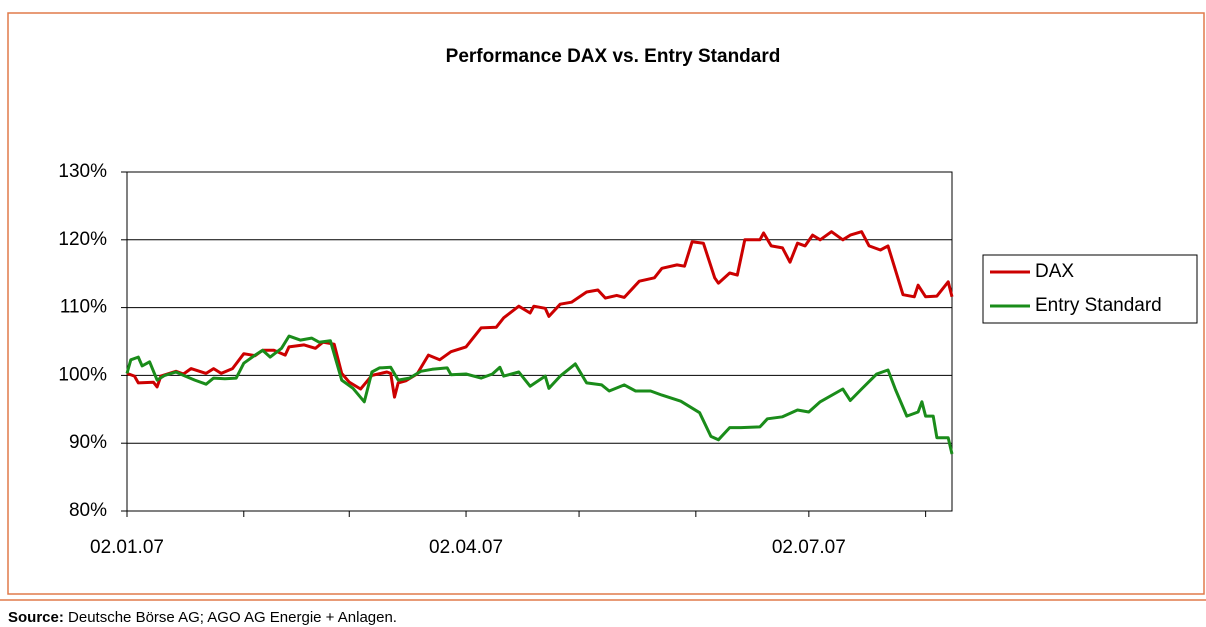 Image resolution: width=1206 pixels, height=627 pixels. Describe the element at coordinates (82, 374) in the screenshot. I see `y-tick-label: 100%` at that location.